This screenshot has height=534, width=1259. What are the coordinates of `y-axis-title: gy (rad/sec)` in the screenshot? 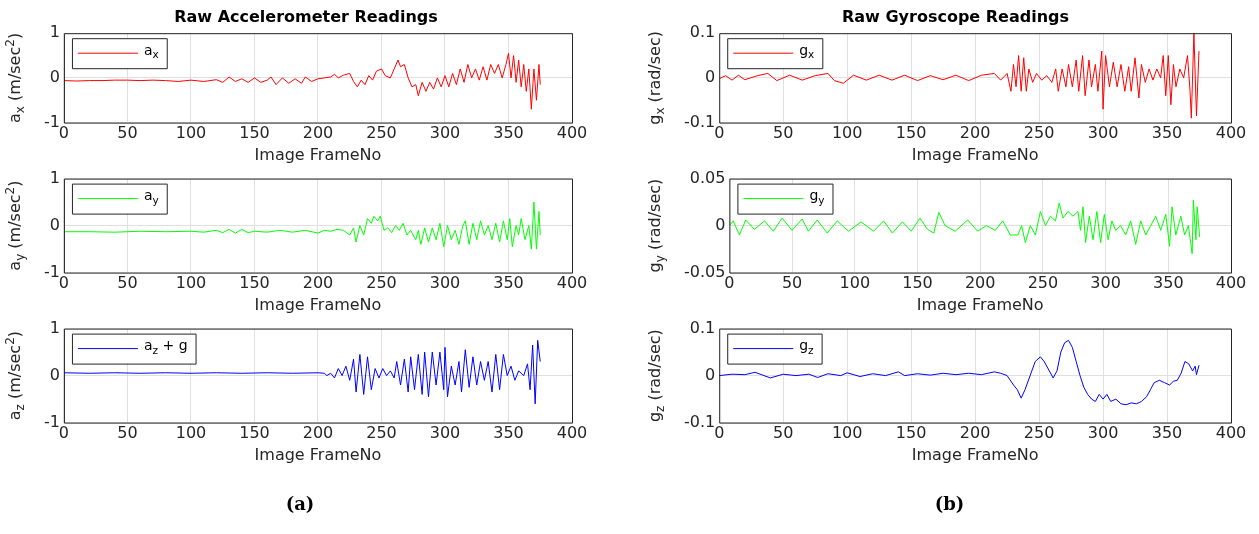 It's located at (656, 225).